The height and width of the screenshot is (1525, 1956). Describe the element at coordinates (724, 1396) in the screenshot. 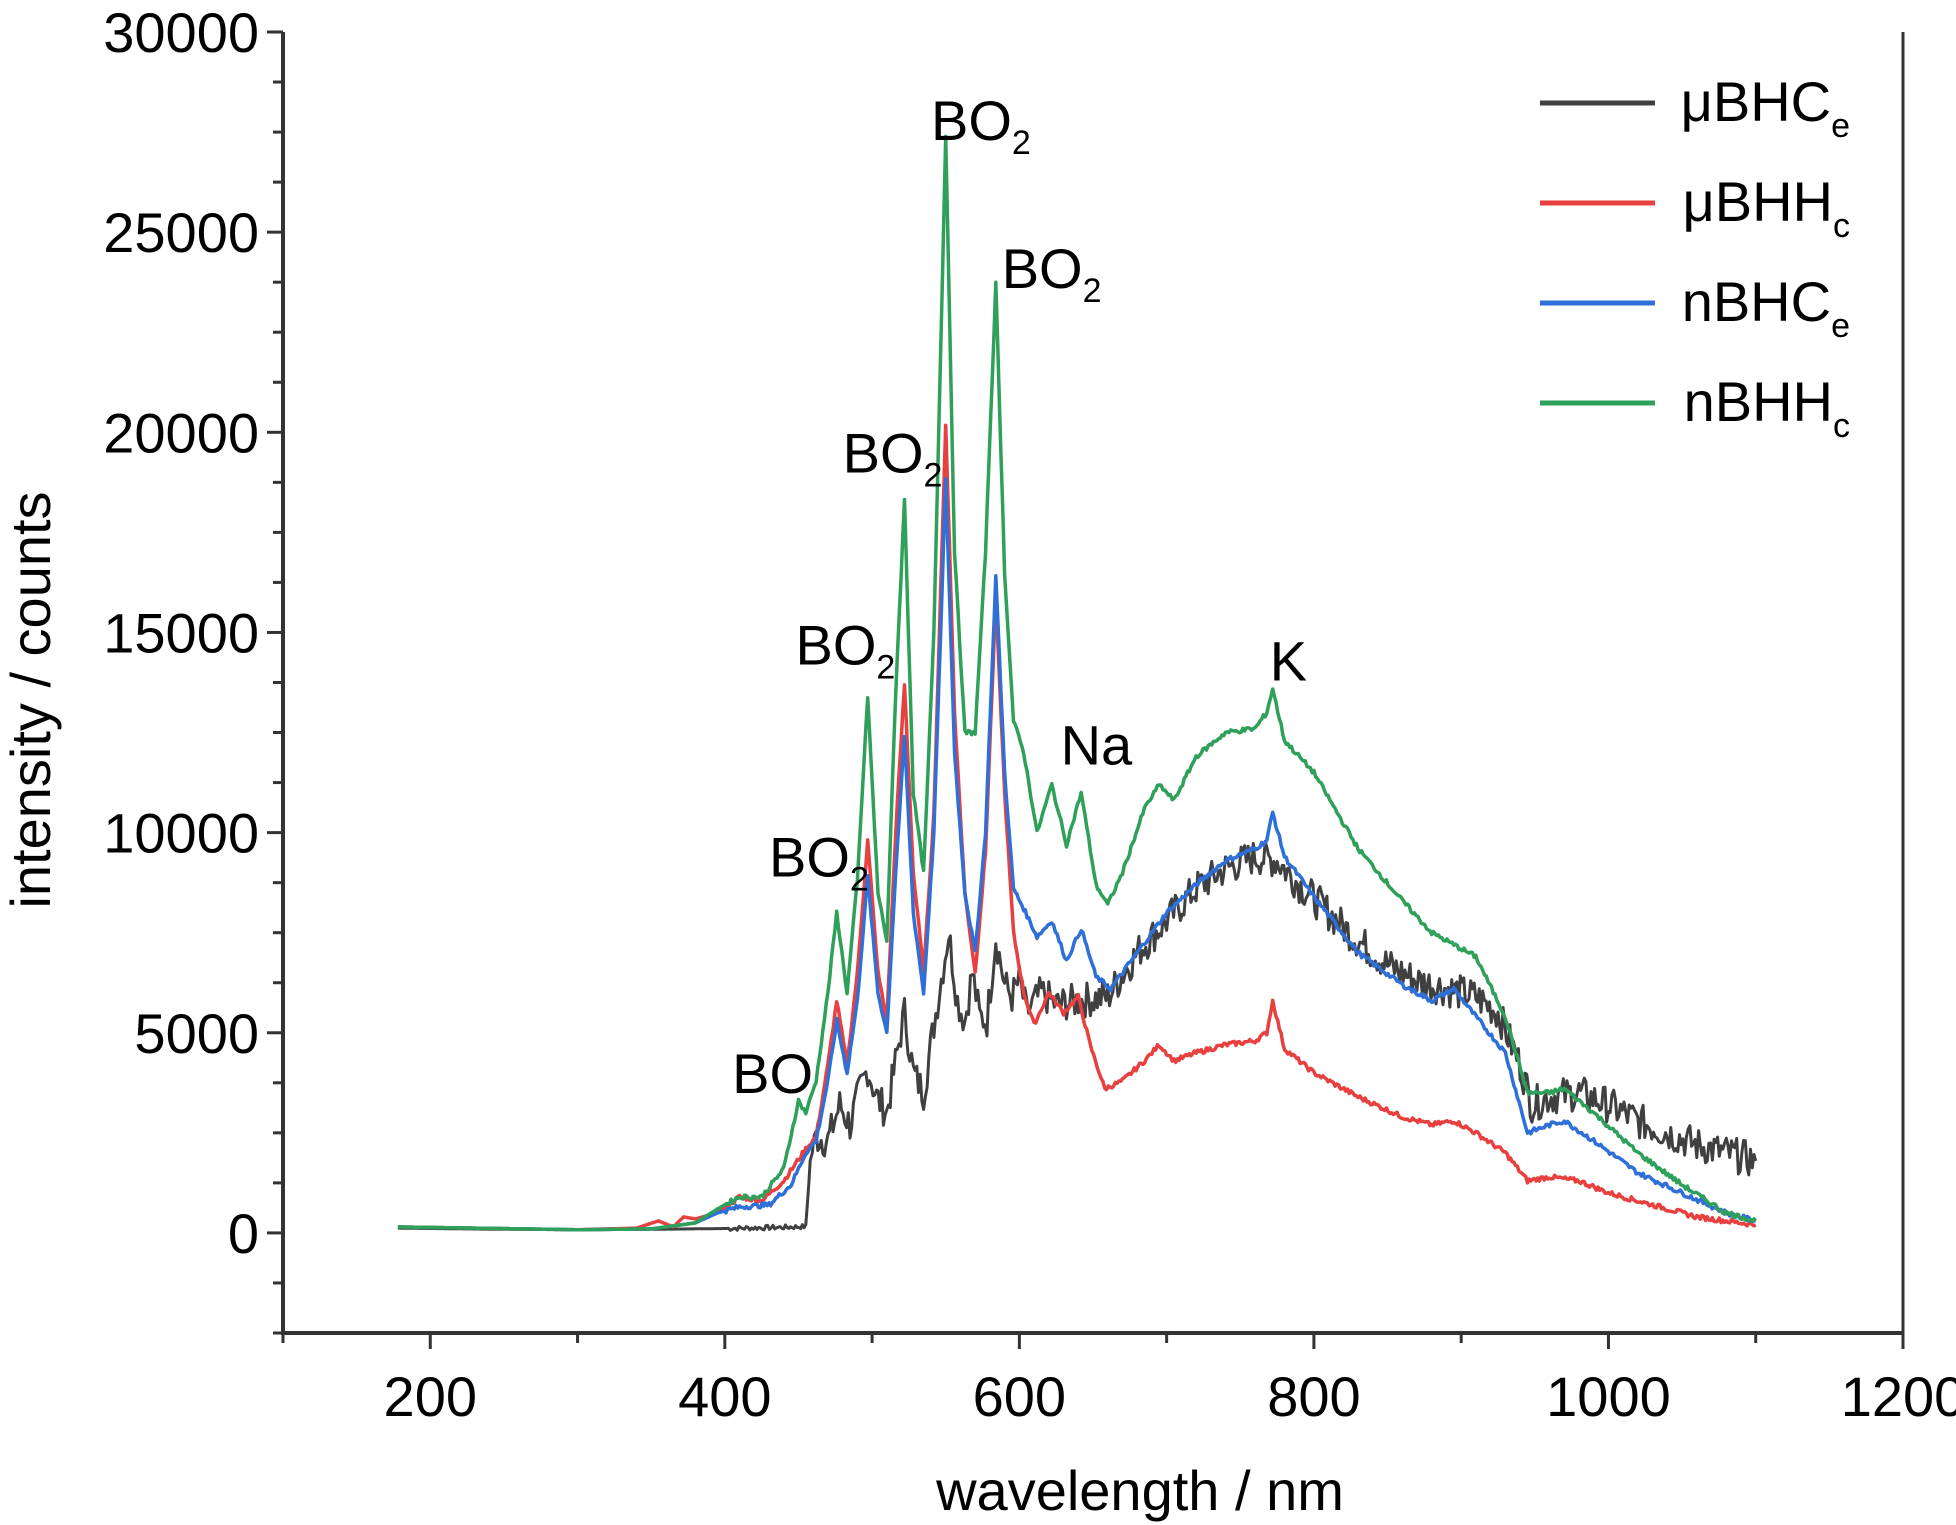

I see `x-tick-label: 400` at that location.